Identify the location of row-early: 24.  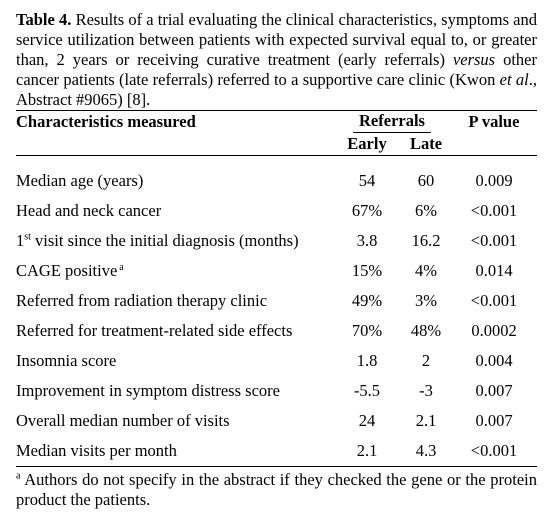
(367, 420).